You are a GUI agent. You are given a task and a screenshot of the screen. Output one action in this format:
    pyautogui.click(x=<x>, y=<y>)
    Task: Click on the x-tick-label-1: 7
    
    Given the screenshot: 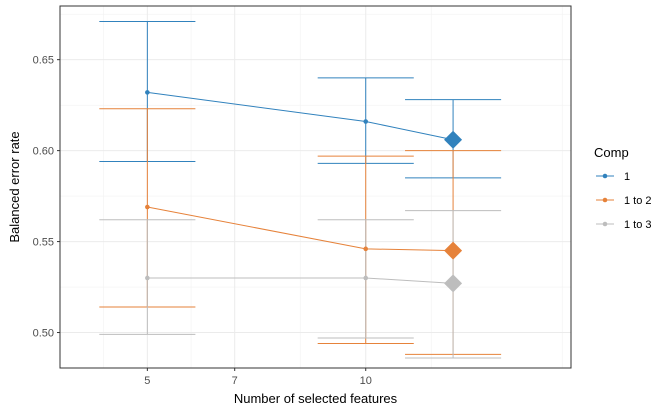 What is the action you would take?
    pyautogui.click(x=235, y=381)
    